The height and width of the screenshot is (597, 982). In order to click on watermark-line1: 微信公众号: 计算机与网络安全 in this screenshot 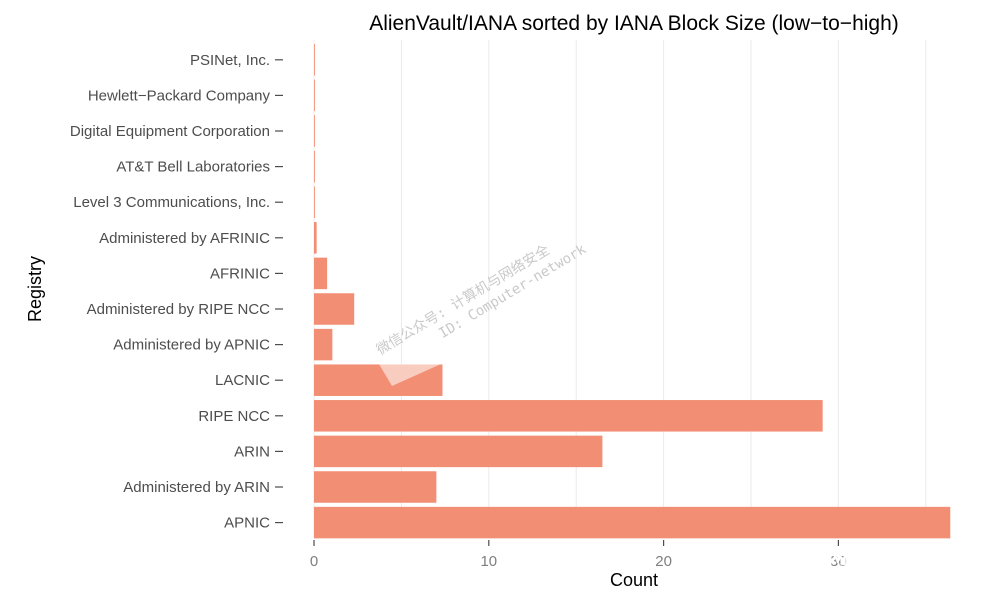, I will do `click(462, 299)`.